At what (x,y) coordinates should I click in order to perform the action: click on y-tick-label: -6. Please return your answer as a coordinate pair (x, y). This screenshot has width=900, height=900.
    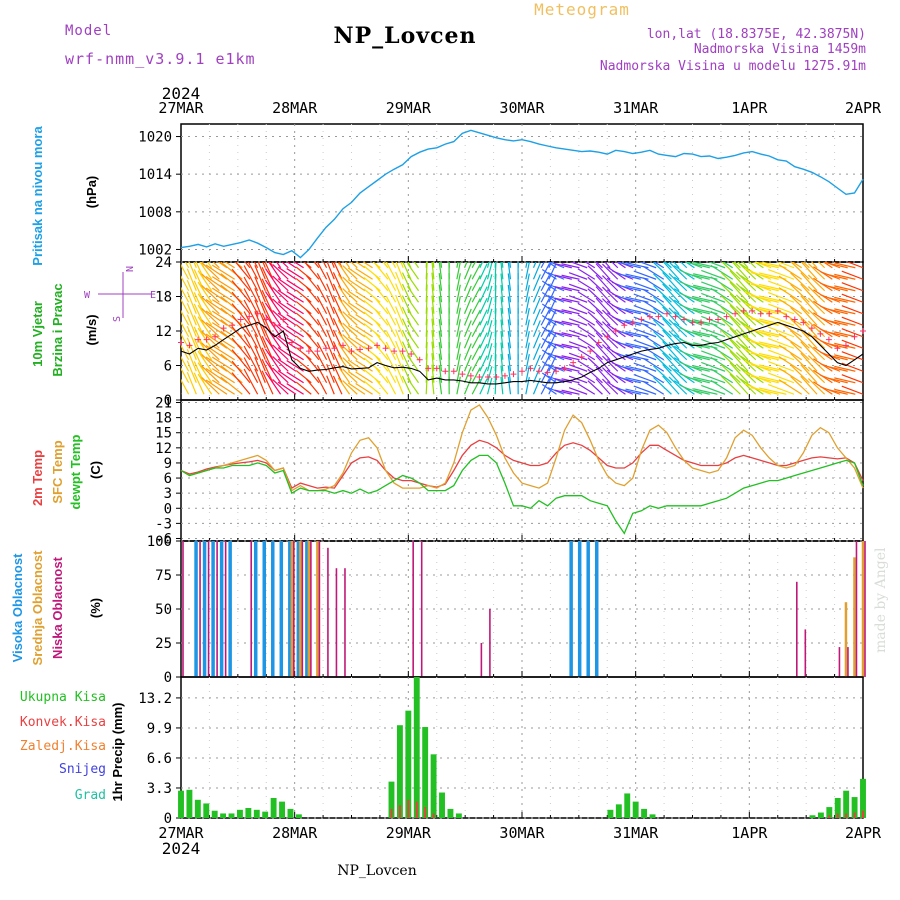
    Looking at the image, I should click on (163, 539).